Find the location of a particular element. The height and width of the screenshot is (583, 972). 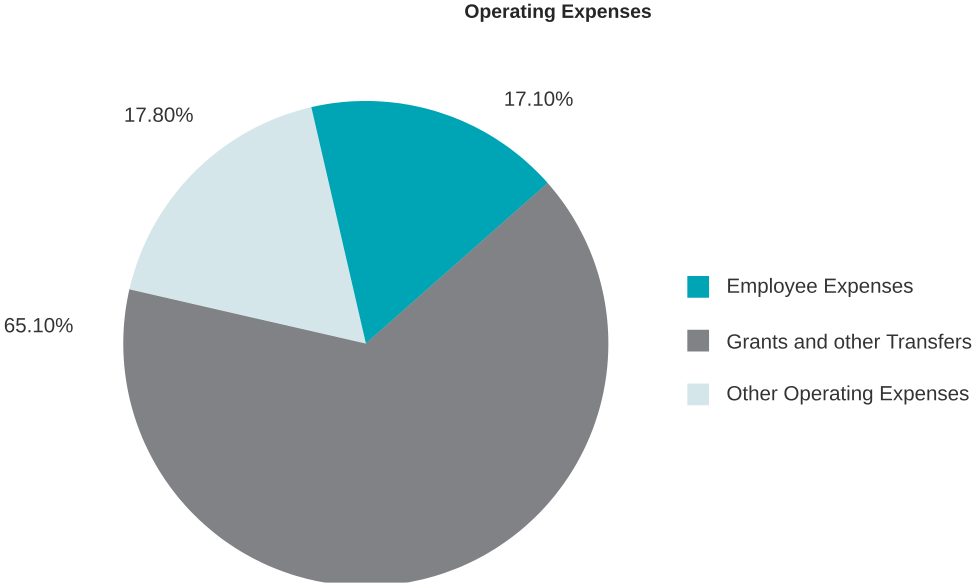

legend-label: Other Operating Expenses is located at coordinates (848, 395).